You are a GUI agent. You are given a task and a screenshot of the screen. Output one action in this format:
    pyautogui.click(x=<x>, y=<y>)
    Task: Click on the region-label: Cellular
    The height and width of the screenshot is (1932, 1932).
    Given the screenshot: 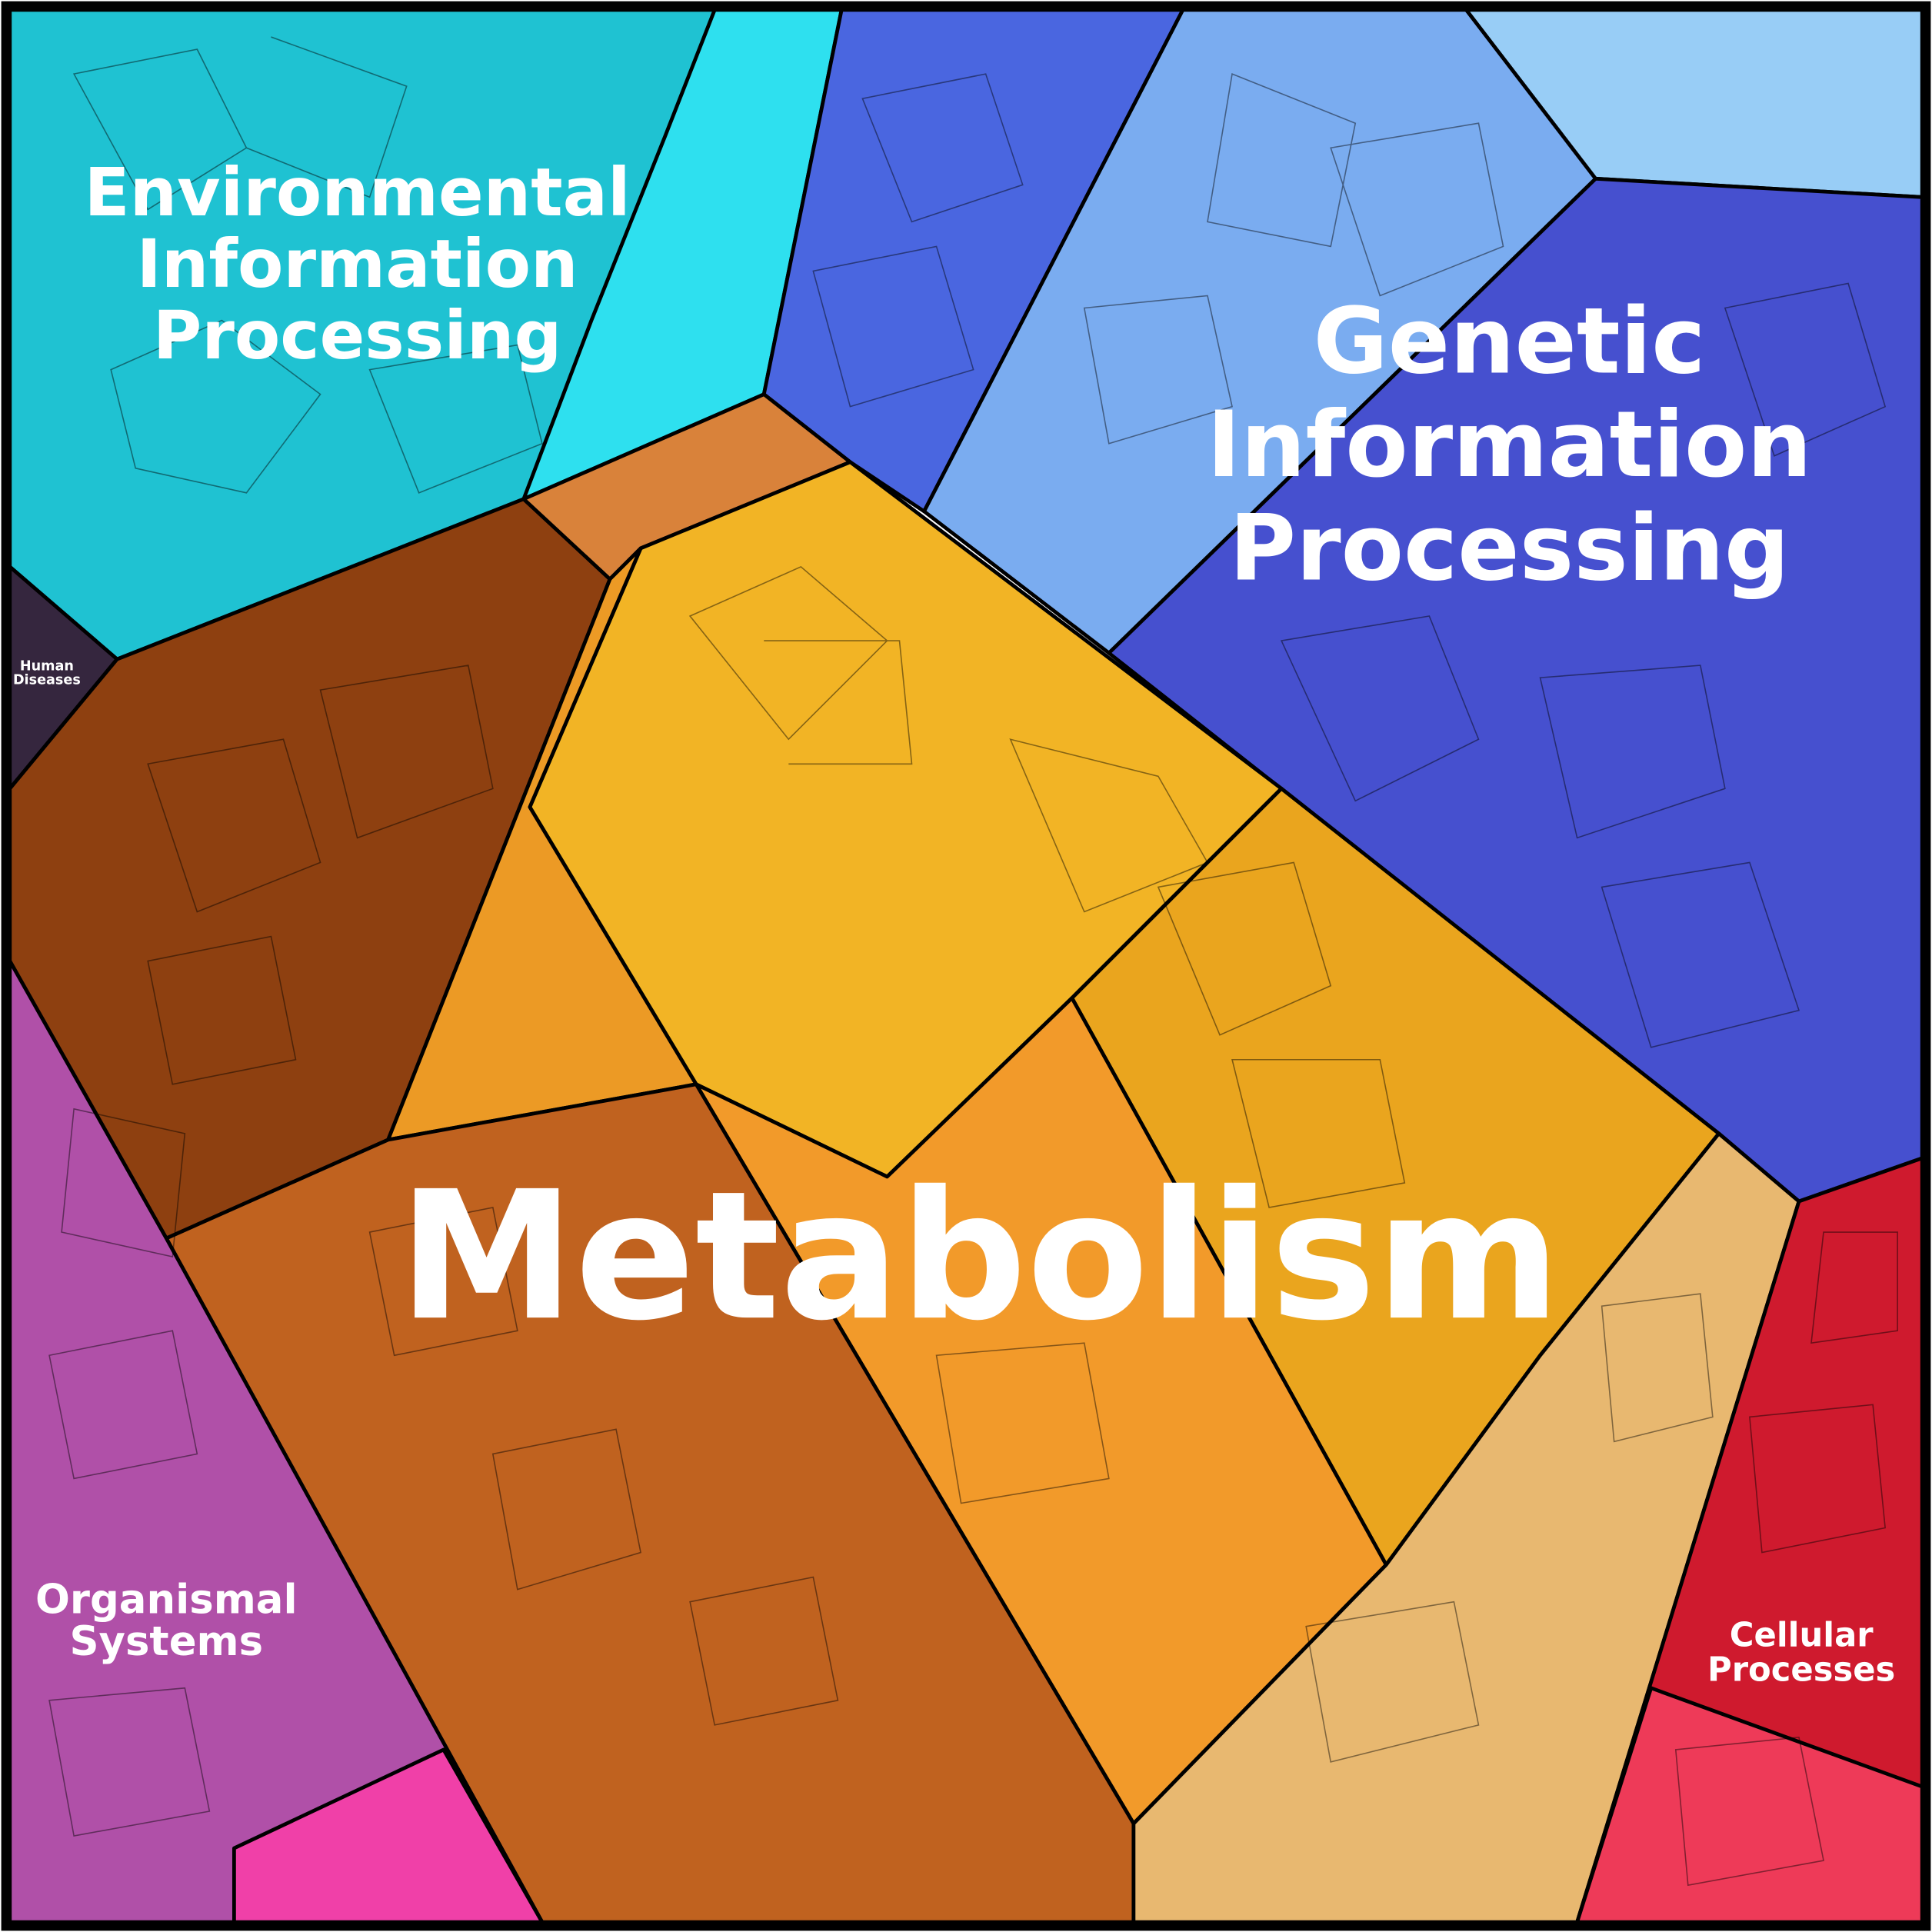 What is the action you would take?
    pyautogui.click(x=1802, y=1636)
    